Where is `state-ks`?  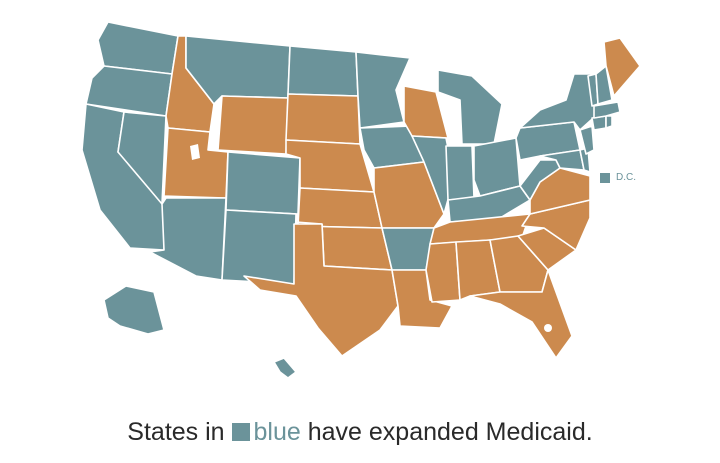
state-ks is located at coordinates (340, 208).